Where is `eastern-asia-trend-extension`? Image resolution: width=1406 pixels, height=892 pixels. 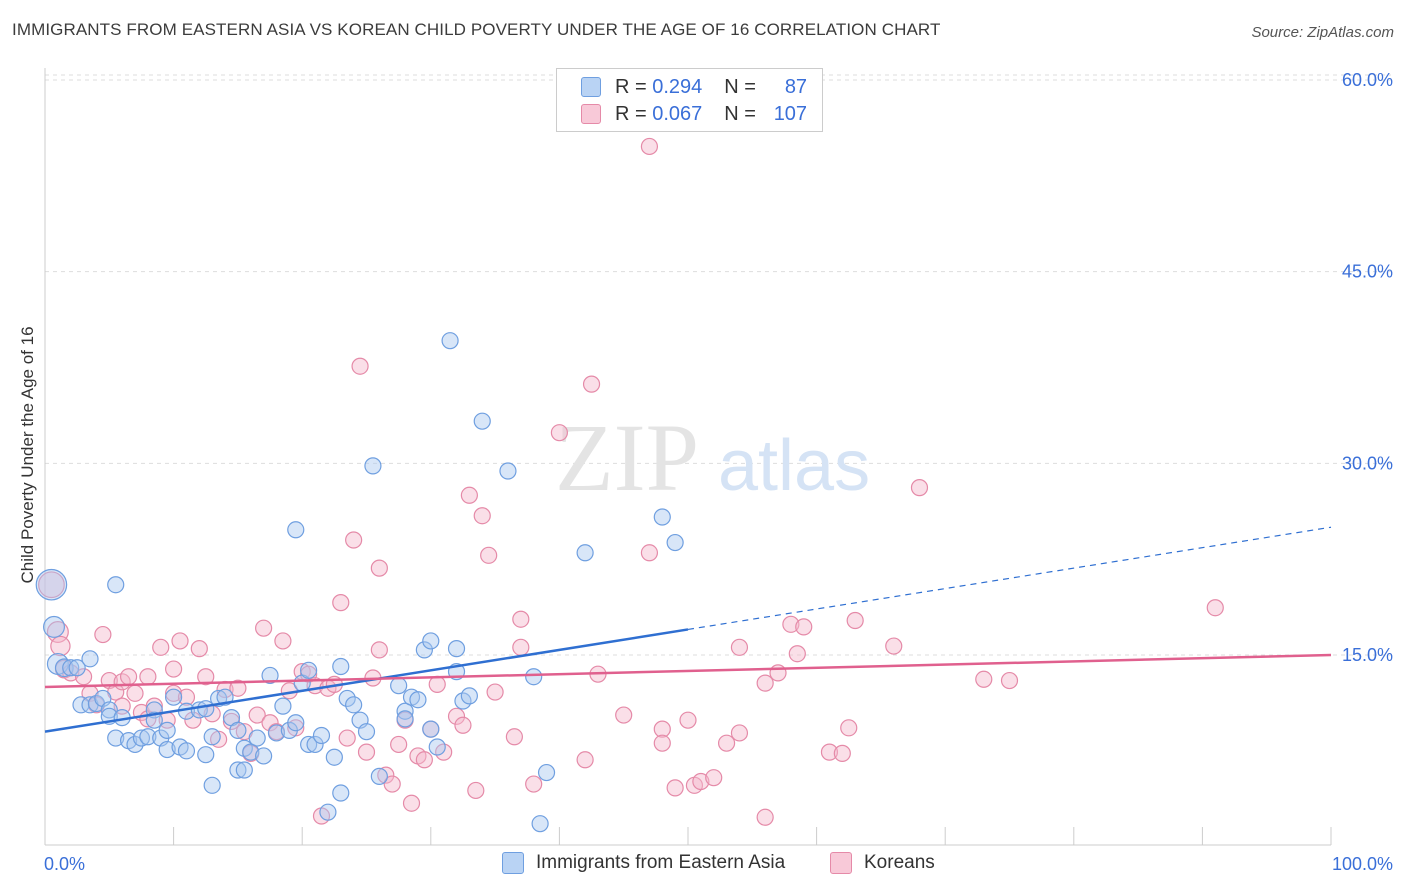 eastern-asia-trend-extension is located at coordinates (1009, 578).